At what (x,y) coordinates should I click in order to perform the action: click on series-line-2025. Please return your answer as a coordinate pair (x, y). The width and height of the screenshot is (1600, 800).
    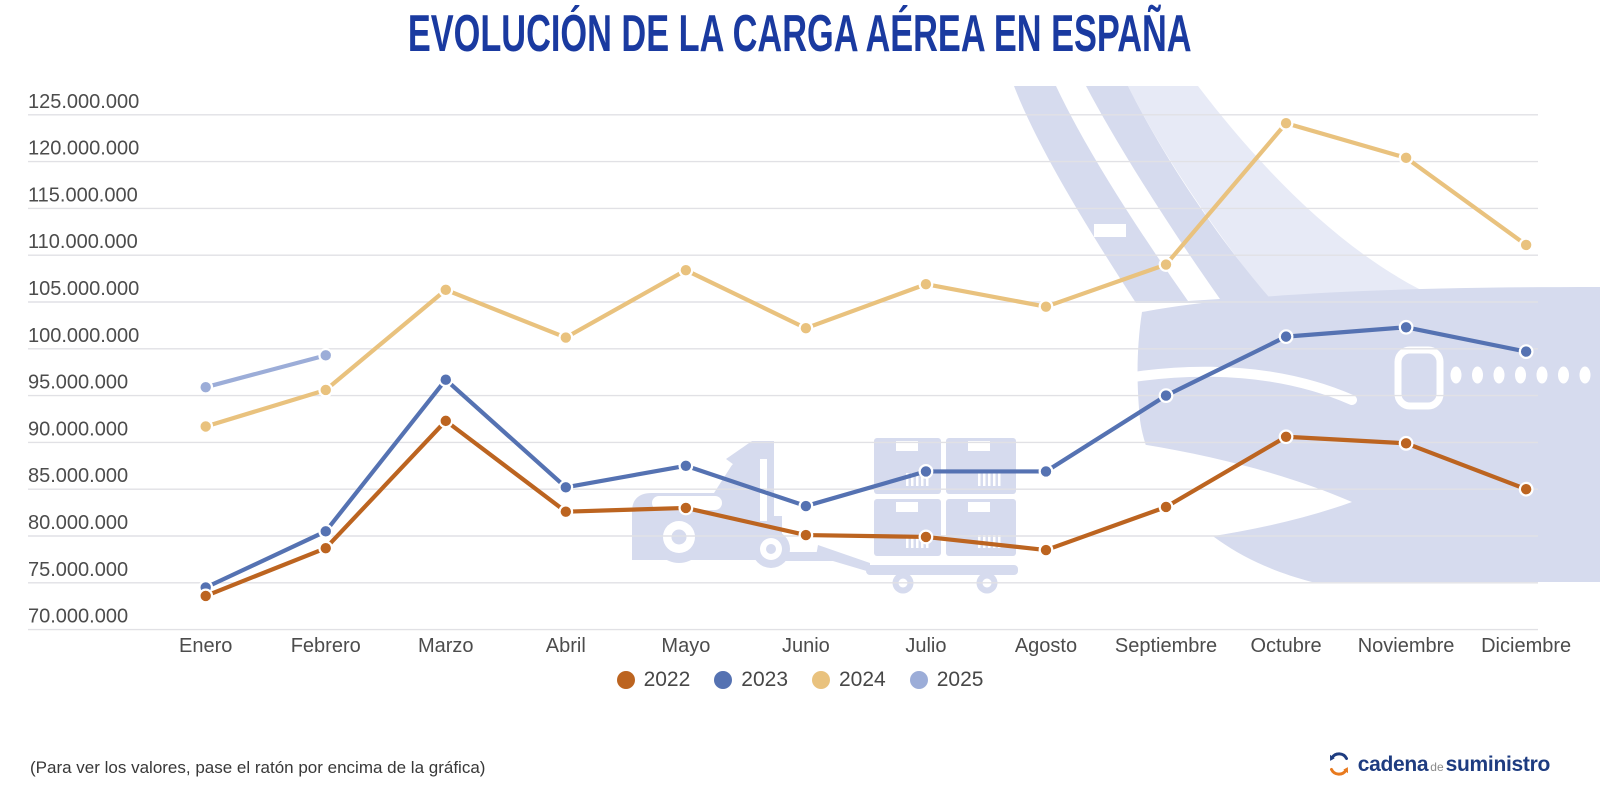
    Looking at the image, I should click on (265, 371).